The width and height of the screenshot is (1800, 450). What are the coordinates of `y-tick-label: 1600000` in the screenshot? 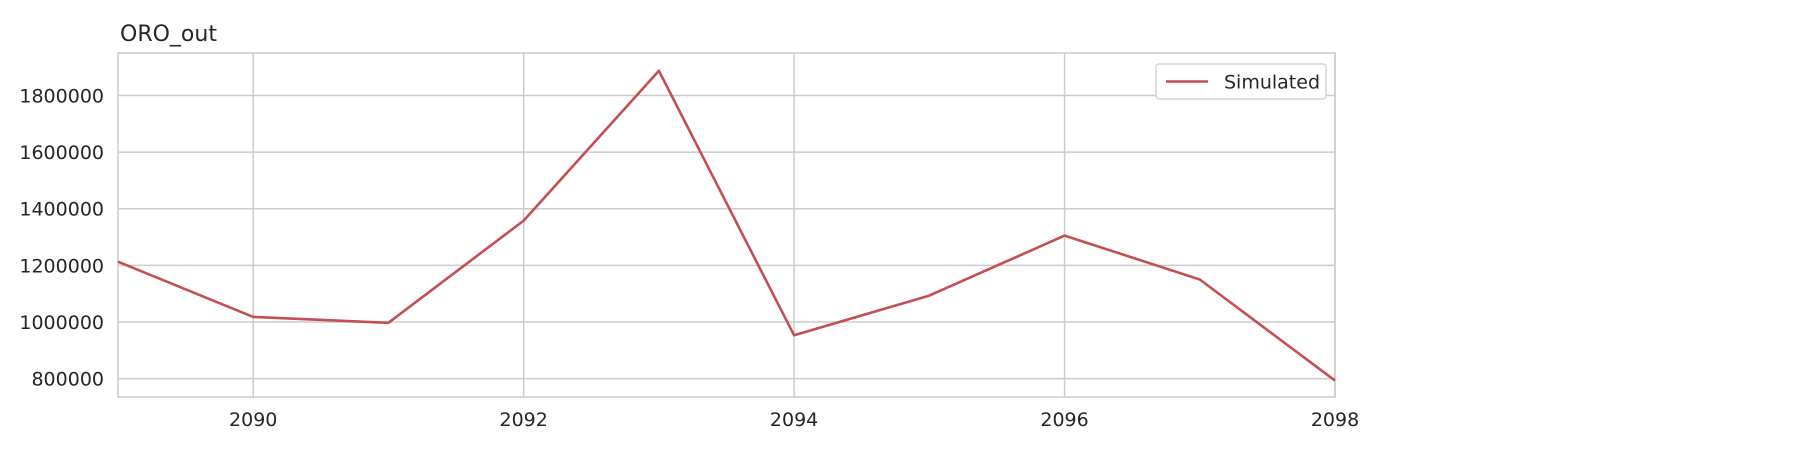 It's located at (61, 153).